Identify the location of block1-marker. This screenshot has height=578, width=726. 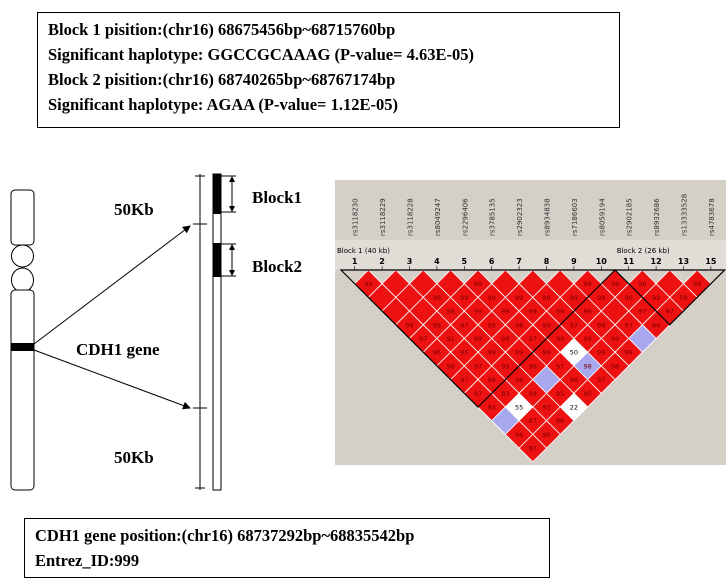
(217, 194).